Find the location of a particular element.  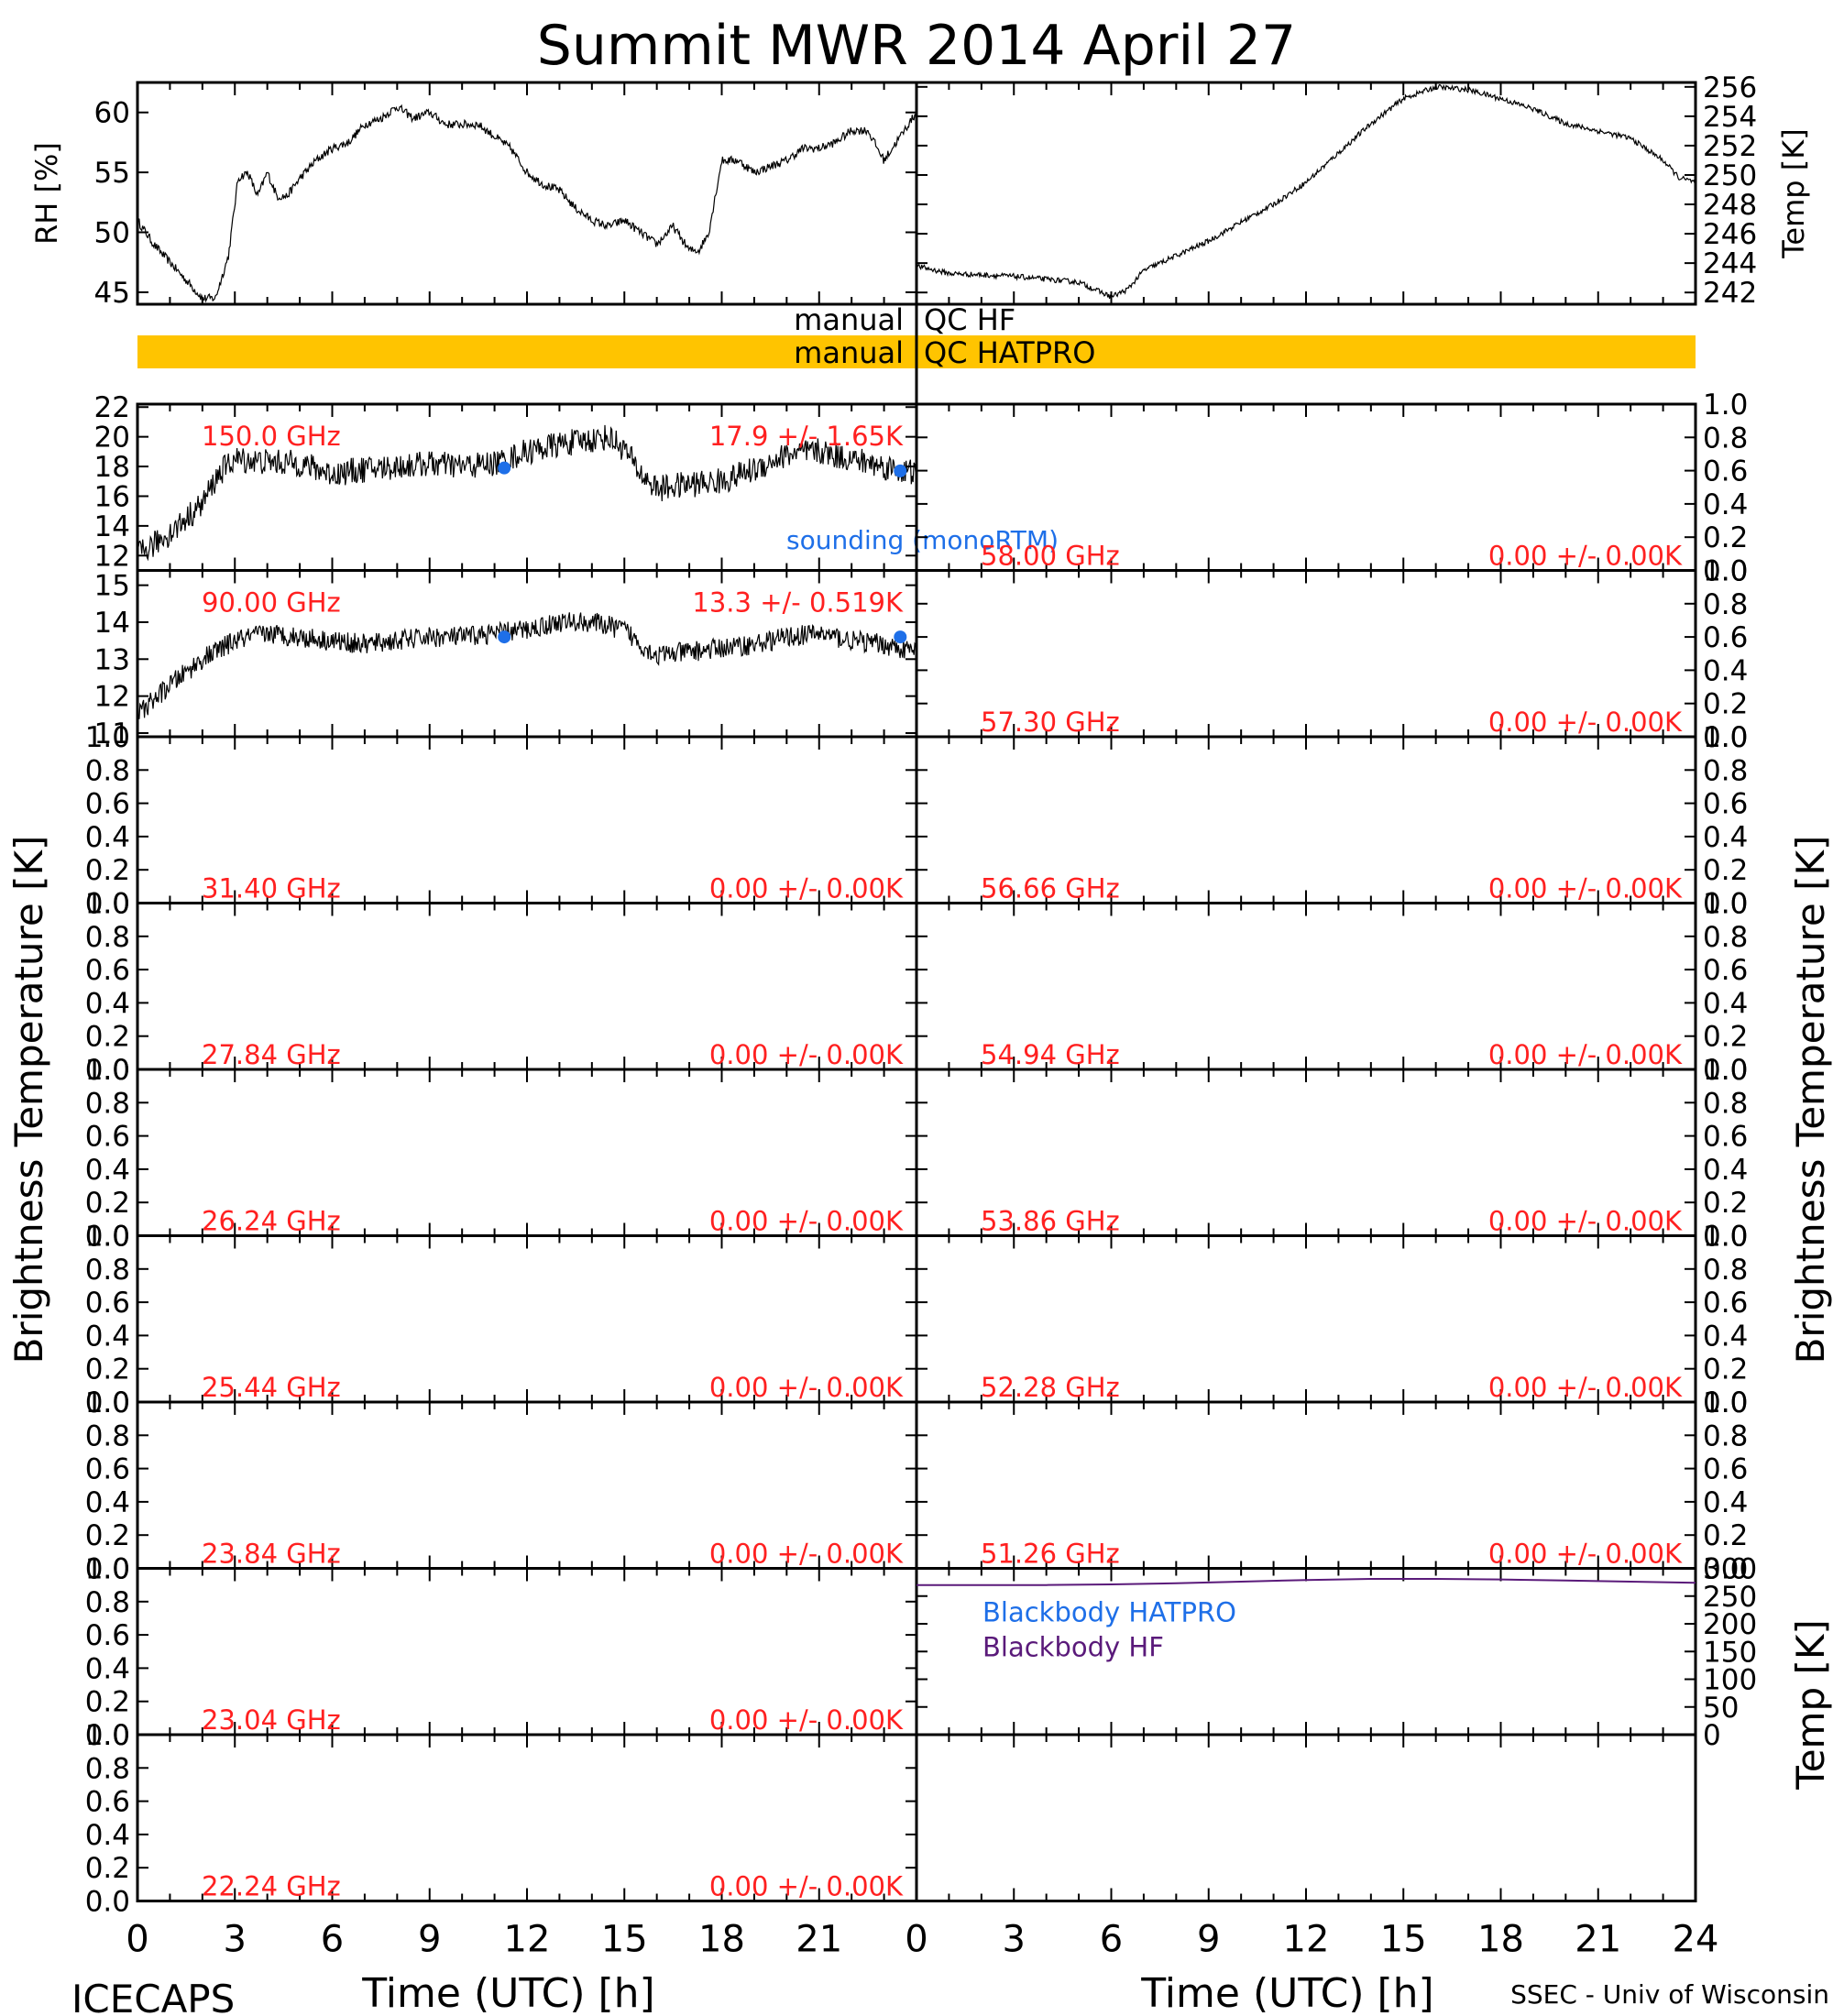

panel-56.66-ytick-label: 0.6 is located at coordinates (1725, 804).